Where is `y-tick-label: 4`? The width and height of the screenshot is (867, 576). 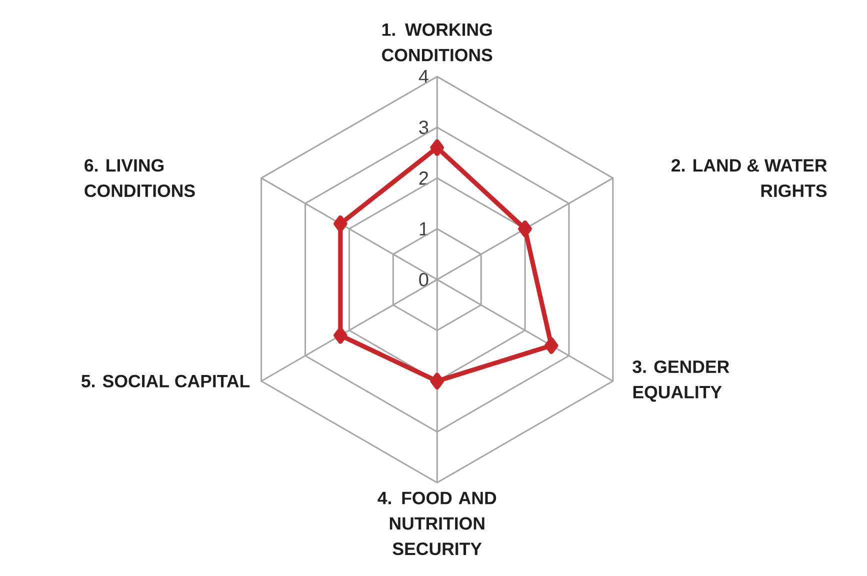 y-tick-label: 4 is located at coordinates (423, 77).